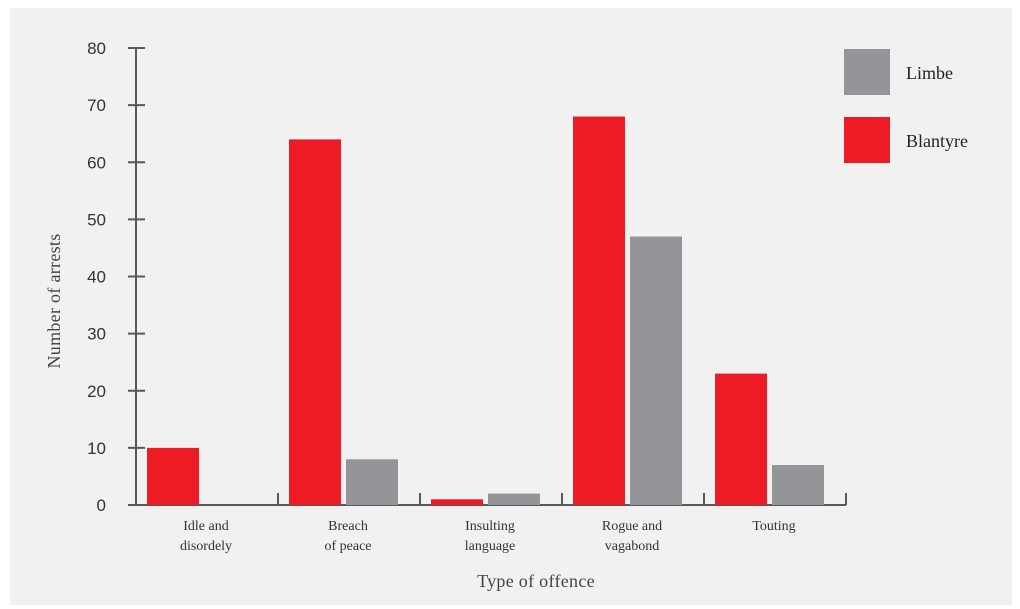 Image resolution: width=1020 pixels, height=609 pixels. I want to click on x-category-label: disordely, so click(206, 546).